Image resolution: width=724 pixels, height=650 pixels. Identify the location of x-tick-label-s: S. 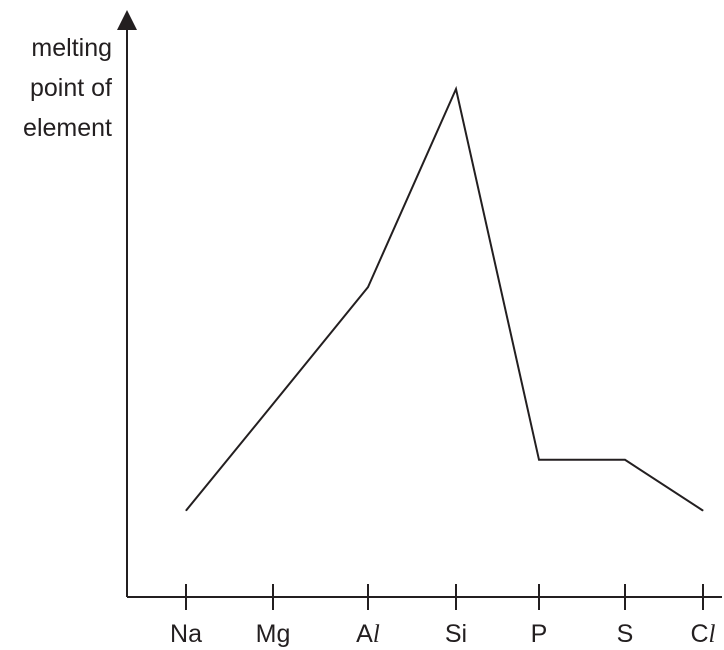
(625, 634).